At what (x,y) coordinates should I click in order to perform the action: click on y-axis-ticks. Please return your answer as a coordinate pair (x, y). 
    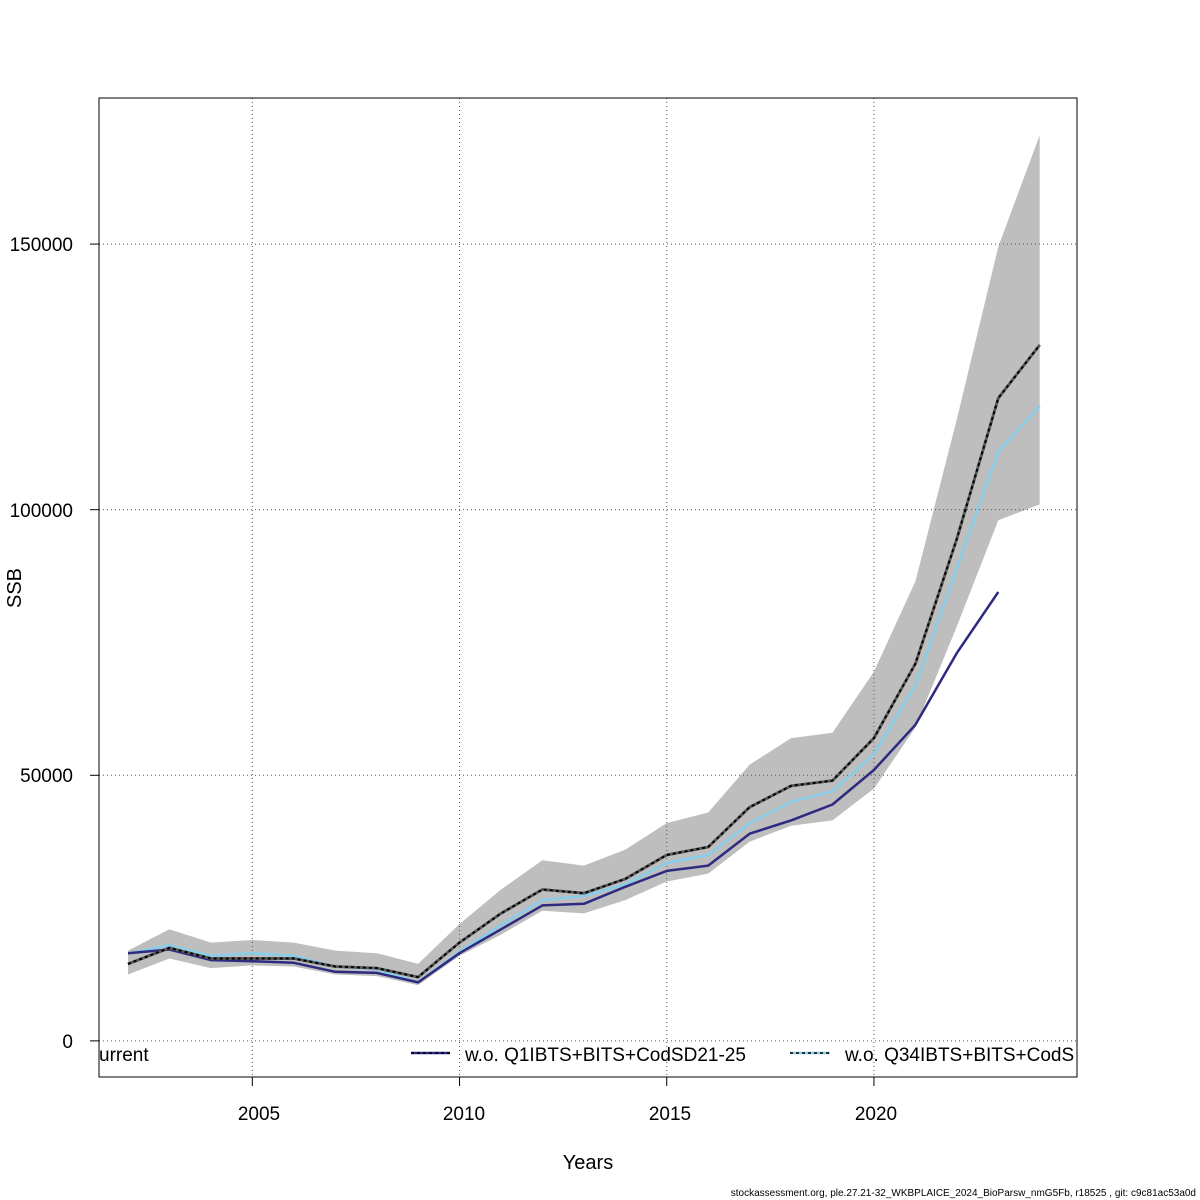
    Looking at the image, I should click on (94, 642).